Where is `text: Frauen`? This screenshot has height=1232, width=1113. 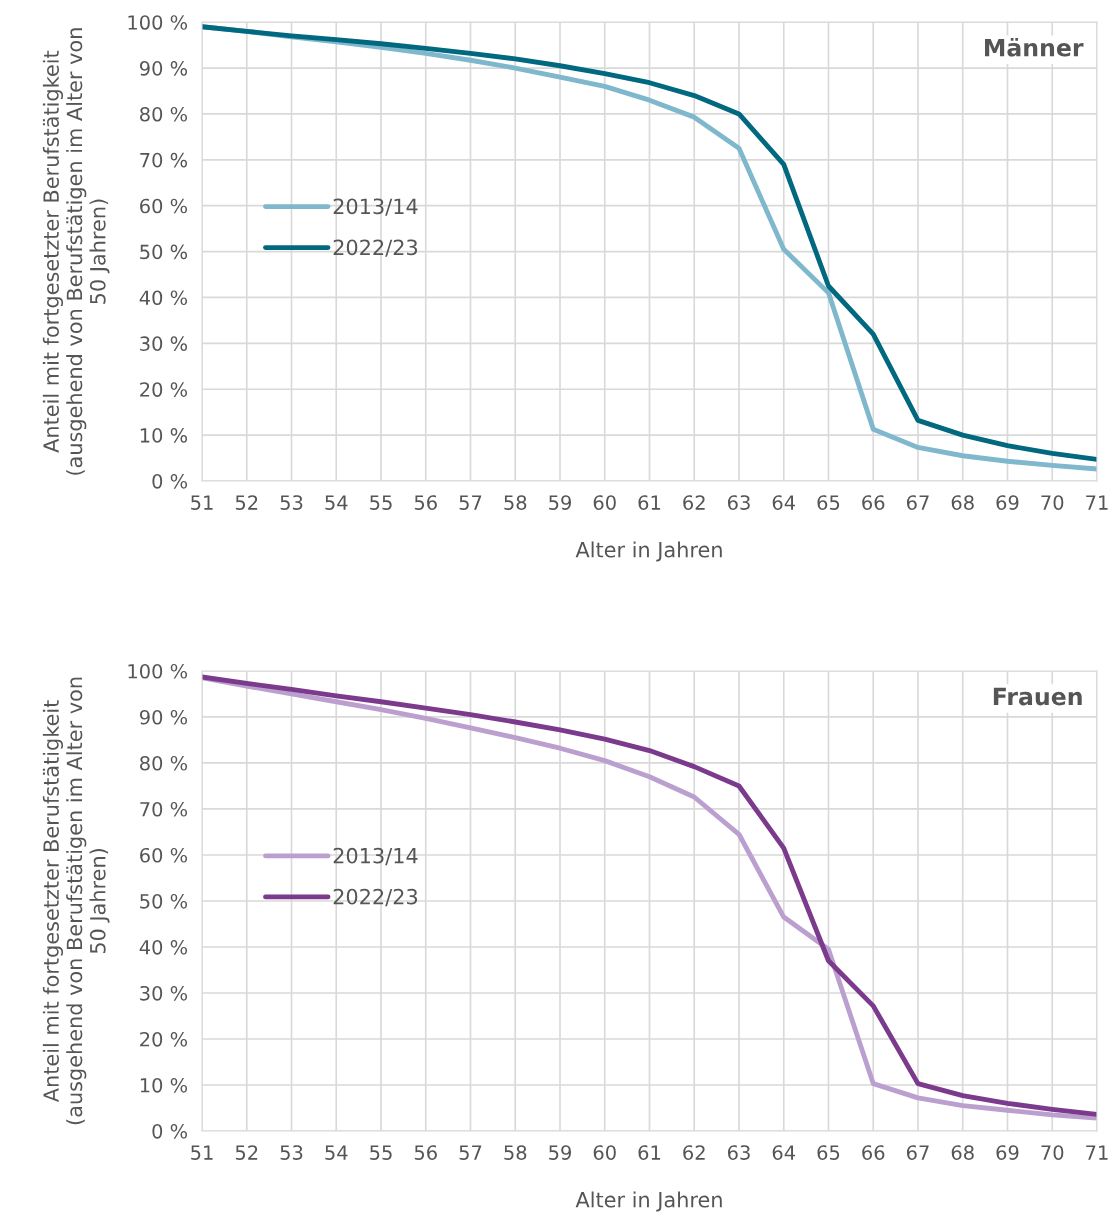 text: Frauen is located at coordinates (1037, 696).